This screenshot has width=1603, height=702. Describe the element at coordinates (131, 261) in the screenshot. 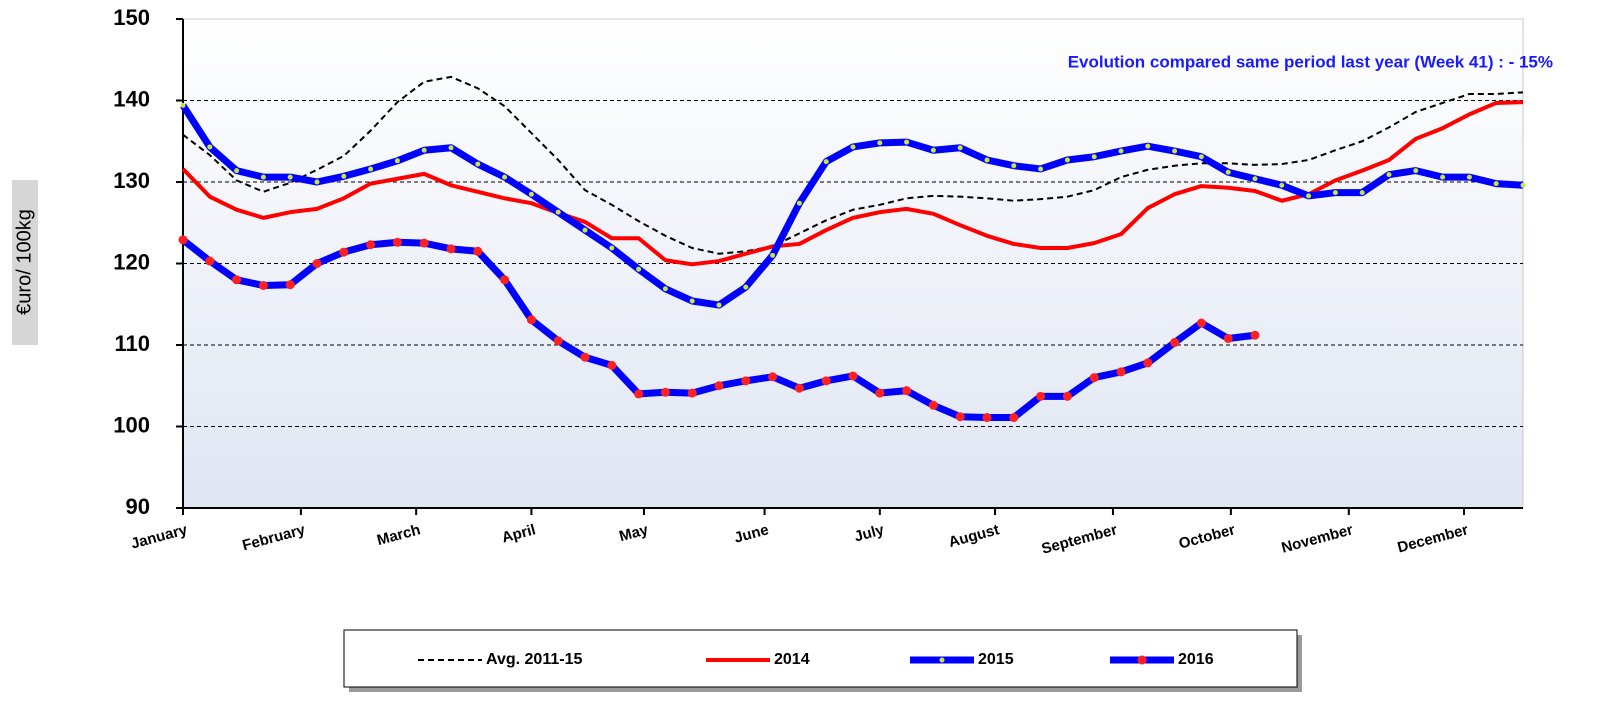

I see `y-tick-label: 120` at that location.